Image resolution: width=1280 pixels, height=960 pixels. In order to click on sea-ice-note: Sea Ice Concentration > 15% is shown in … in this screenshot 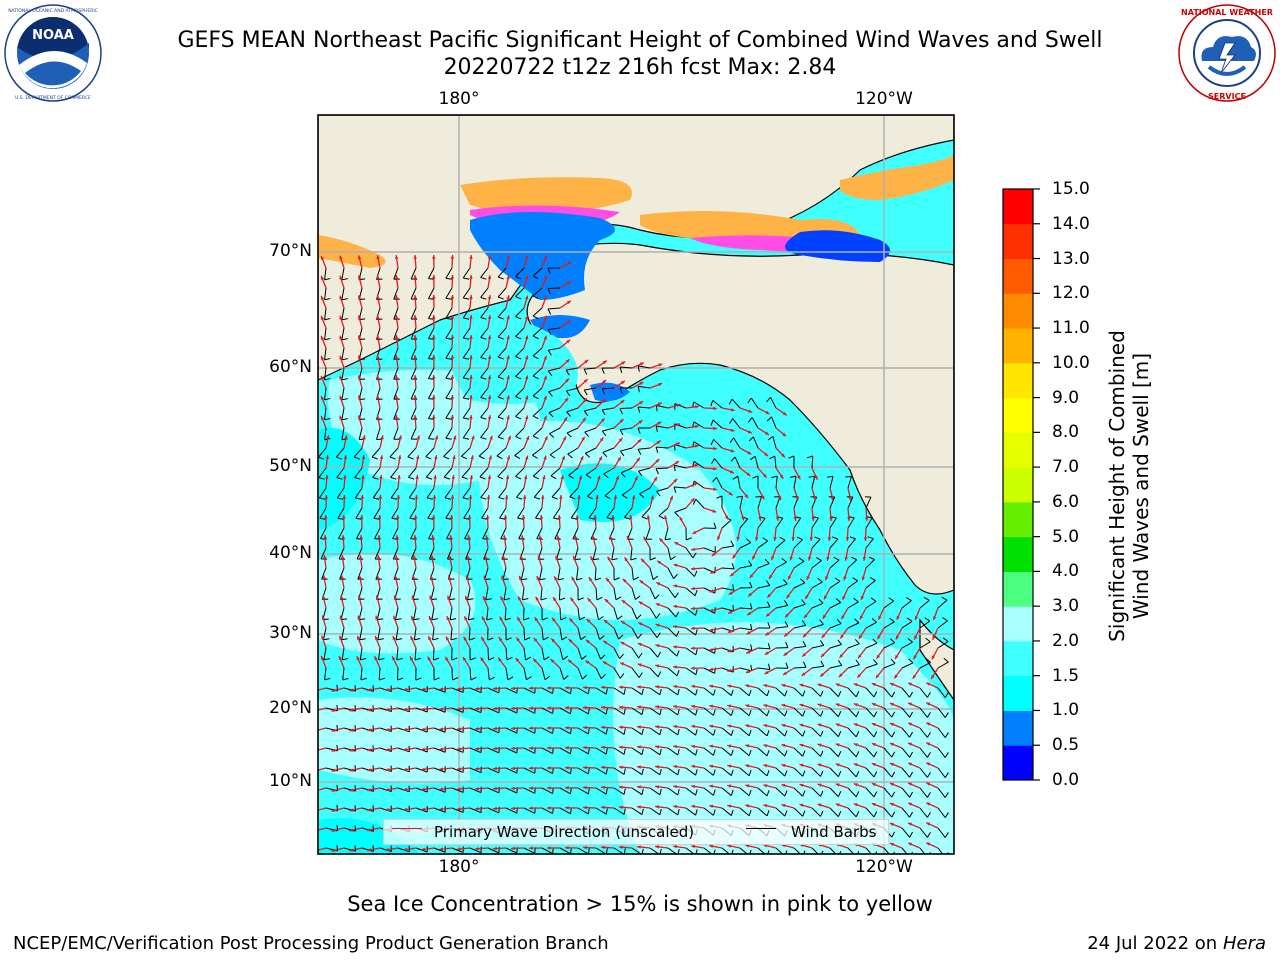, I will do `click(640, 904)`.